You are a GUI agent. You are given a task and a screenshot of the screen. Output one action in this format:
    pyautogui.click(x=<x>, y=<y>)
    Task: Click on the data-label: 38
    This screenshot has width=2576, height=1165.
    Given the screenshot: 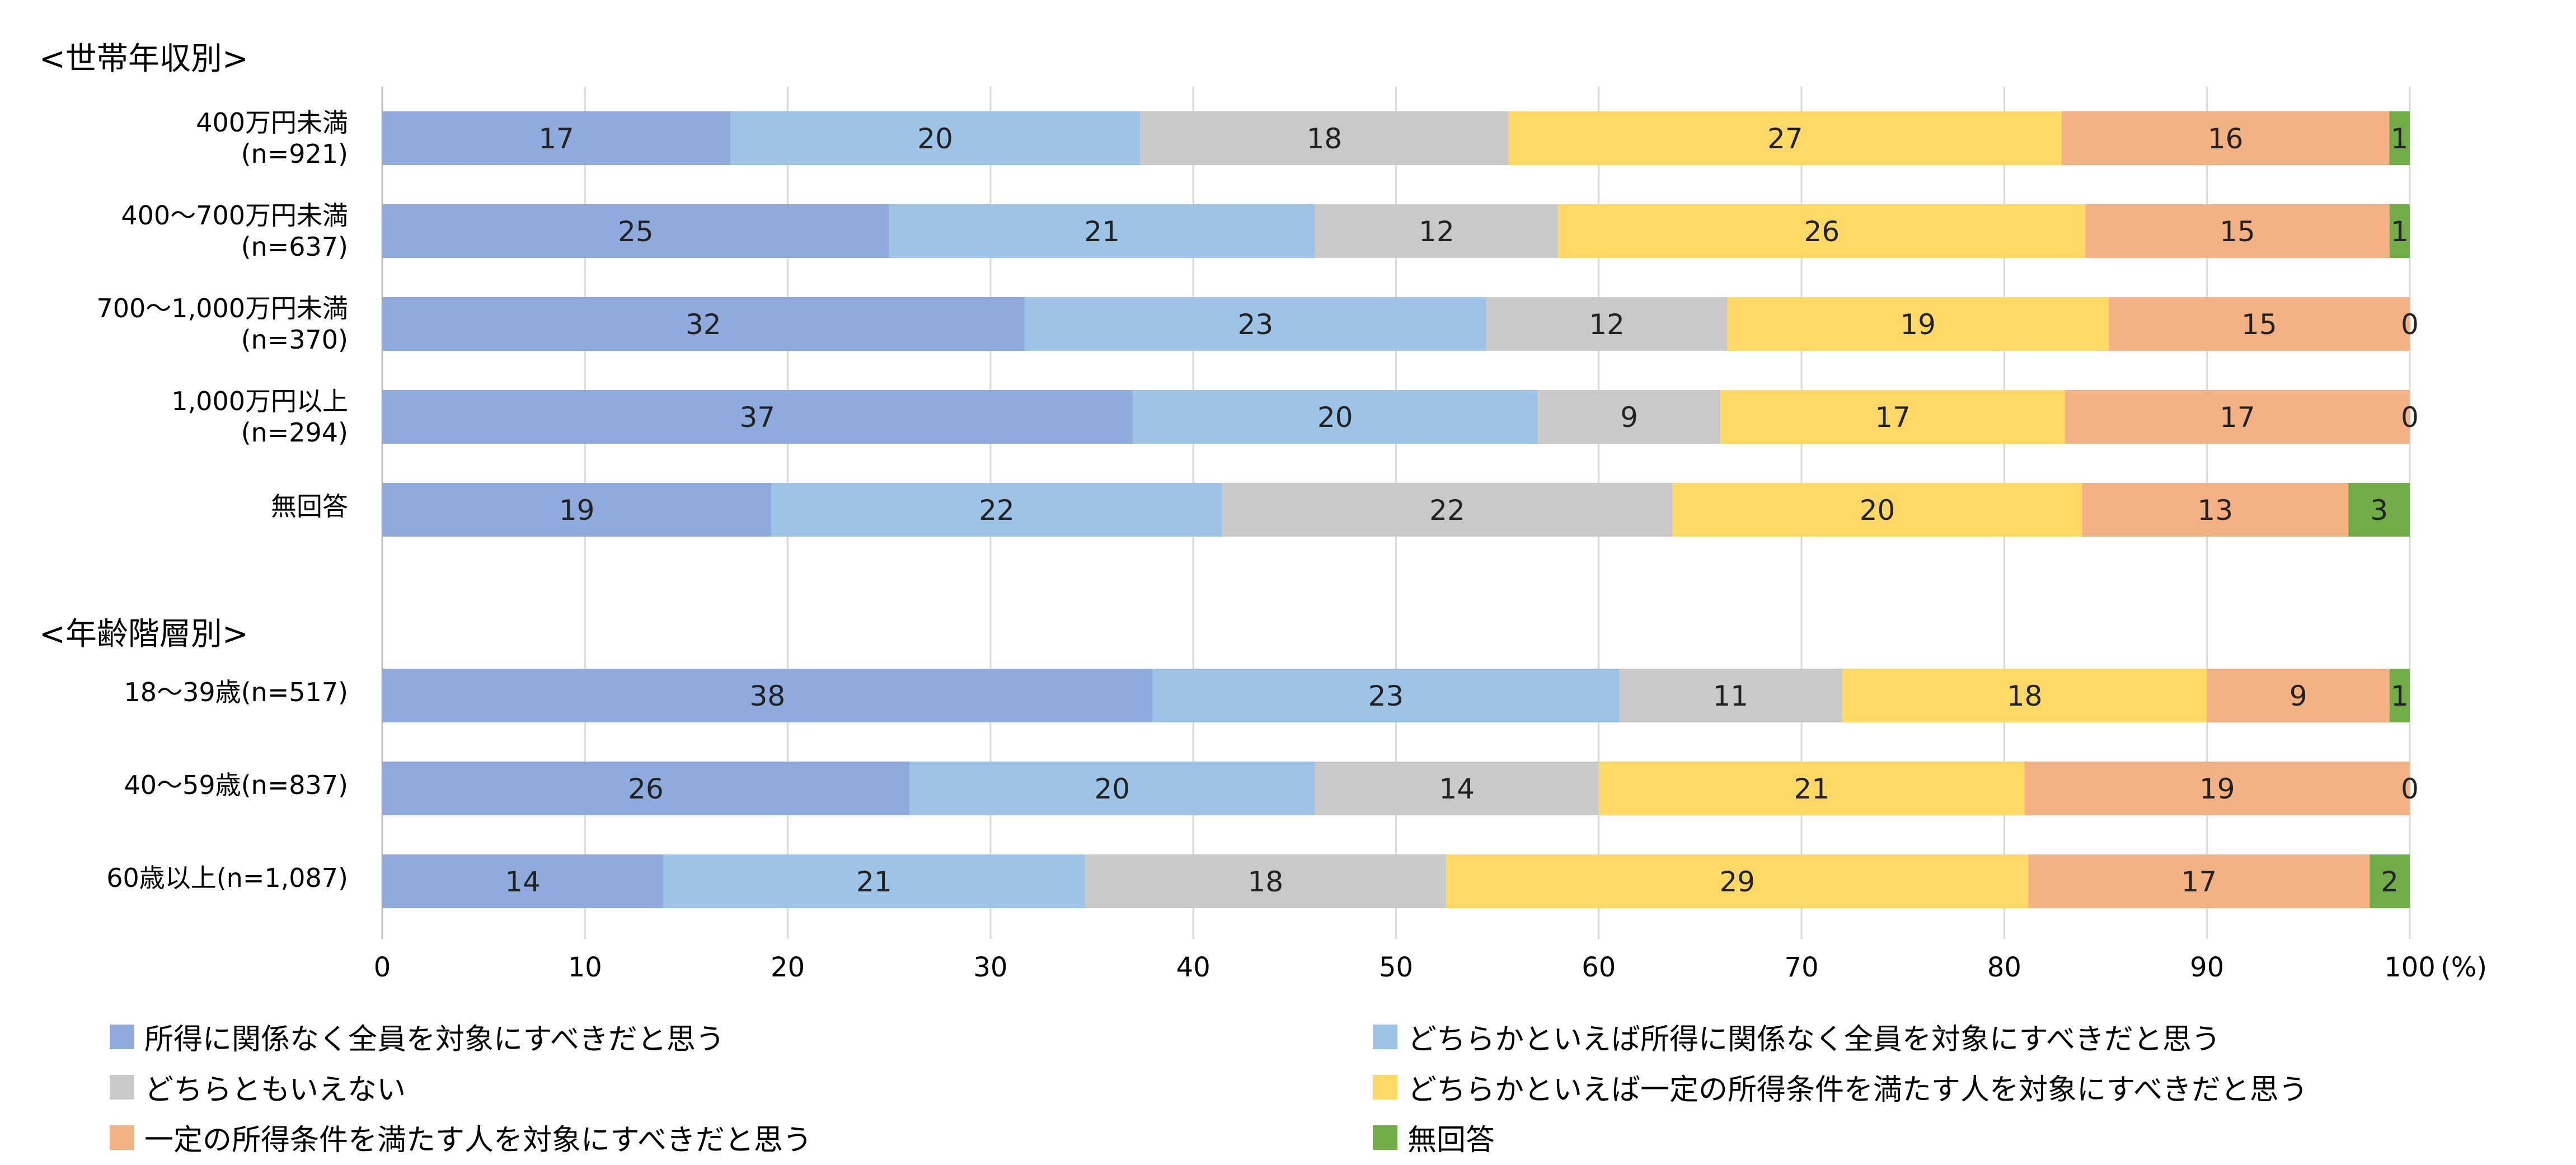 What is the action you would take?
    pyautogui.click(x=768, y=696)
    